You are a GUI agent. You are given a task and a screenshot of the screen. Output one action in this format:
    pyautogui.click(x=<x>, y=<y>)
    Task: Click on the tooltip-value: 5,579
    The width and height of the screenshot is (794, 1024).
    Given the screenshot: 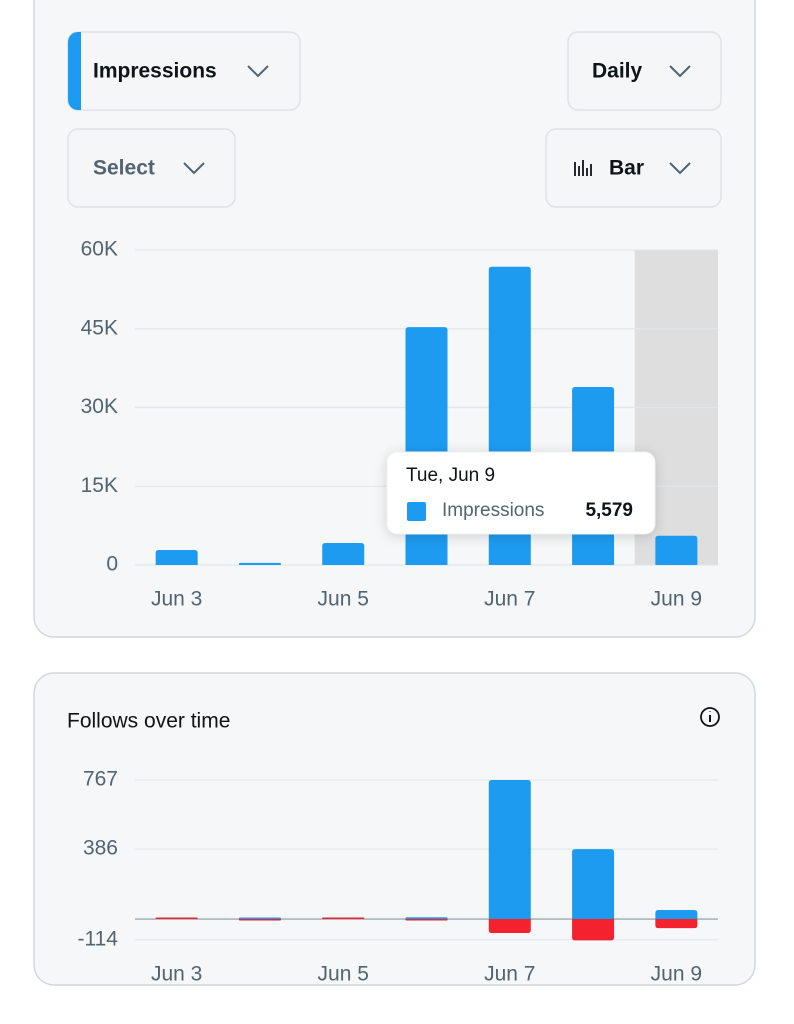 What is the action you would take?
    pyautogui.click(x=609, y=510)
    